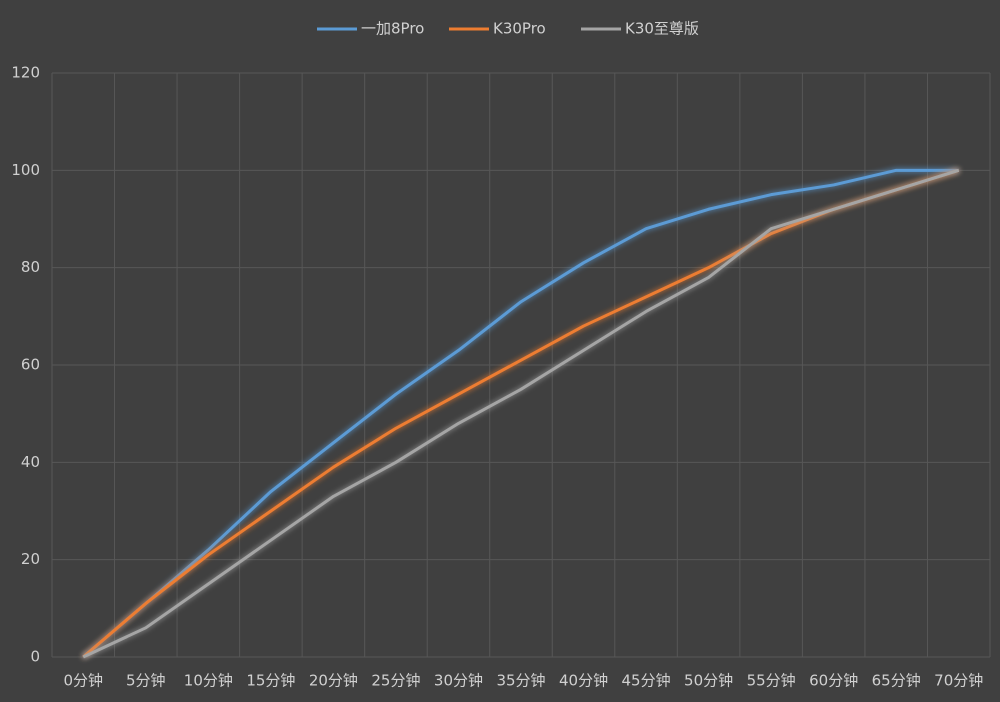 This screenshot has width=1000, height=702. What do you see at coordinates (392, 29) in the screenshot?
I see `legend-label: 一加8Pro` at bounding box center [392, 29].